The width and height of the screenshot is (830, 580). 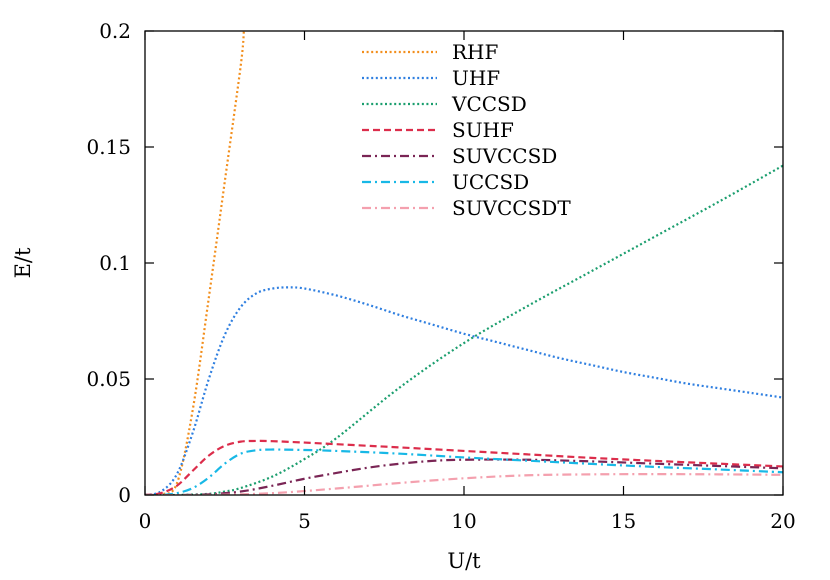 What do you see at coordinates (623, 521) in the screenshot?
I see `x-tick-label: 15` at bounding box center [623, 521].